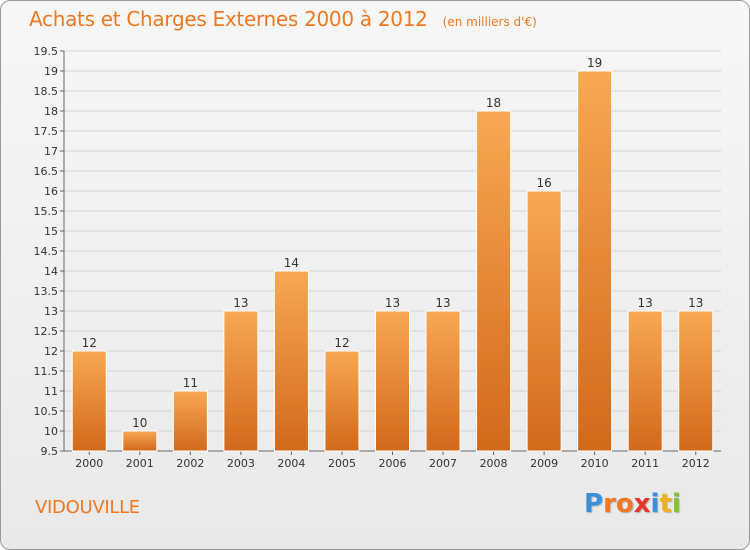 This screenshot has height=550, width=750. I want to click on y-tick-label: 18, so click(51, 111).